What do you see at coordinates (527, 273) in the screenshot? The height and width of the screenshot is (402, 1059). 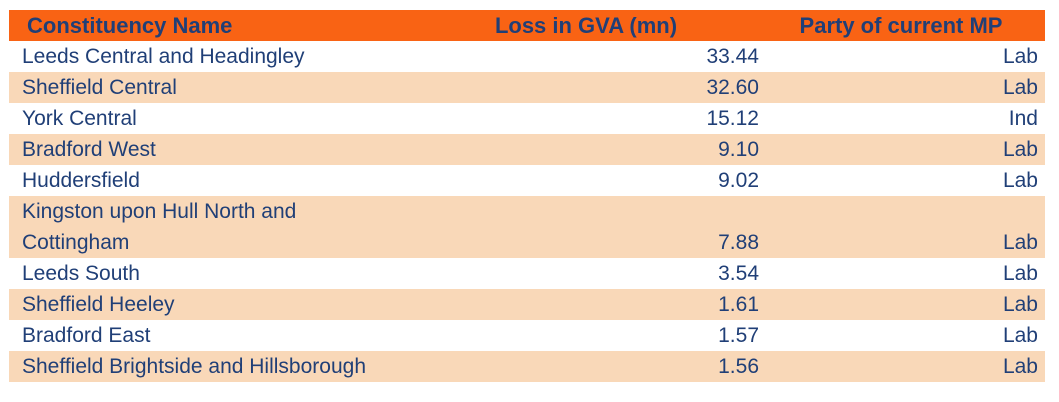 I see `table-row: Leeds South 3.54 Lab` at bounding box center [527, 273].